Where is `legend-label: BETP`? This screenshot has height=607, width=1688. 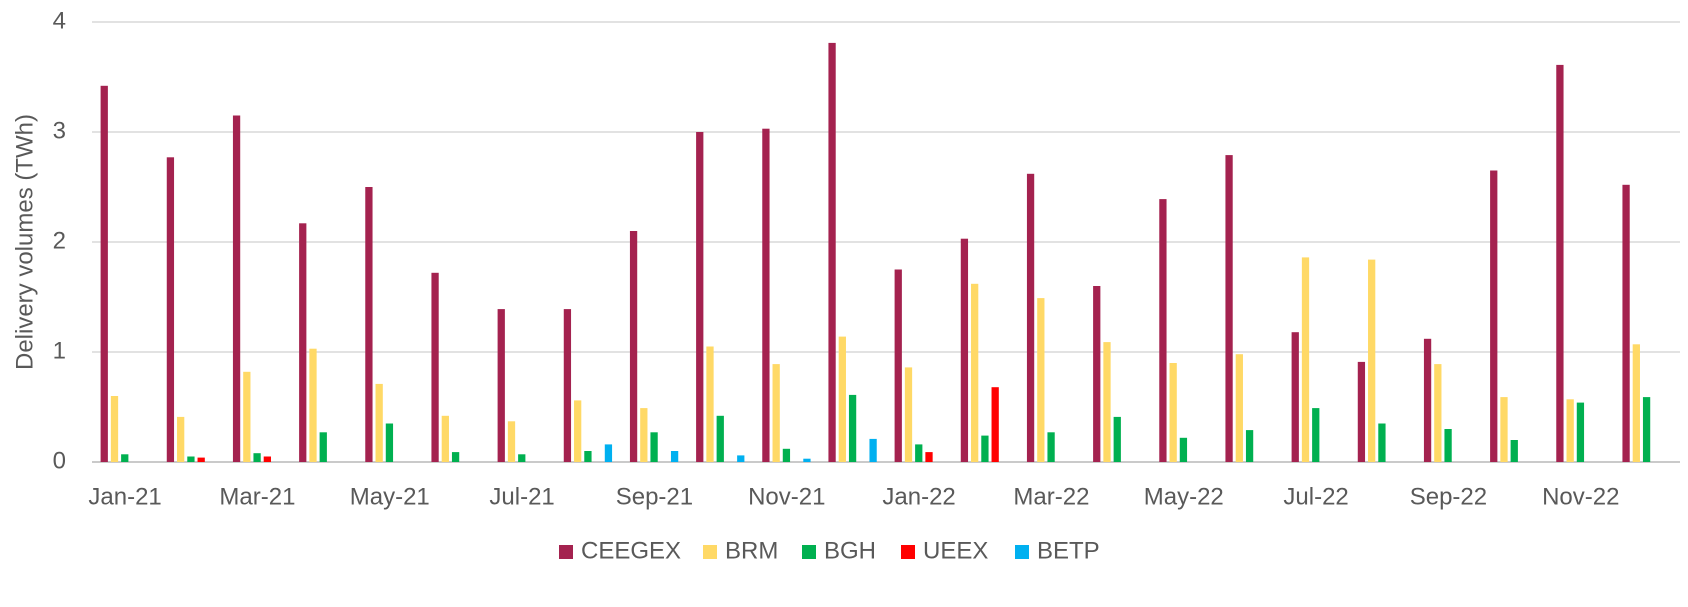
legend-label: BETP is located at coordinates (1068, 550).